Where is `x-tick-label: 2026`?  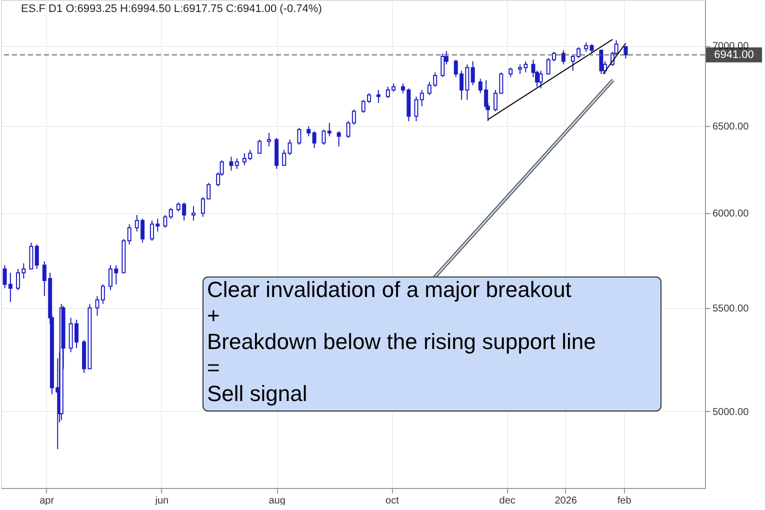
x-tick-label: 2026 is located at coordinates (566, 501).